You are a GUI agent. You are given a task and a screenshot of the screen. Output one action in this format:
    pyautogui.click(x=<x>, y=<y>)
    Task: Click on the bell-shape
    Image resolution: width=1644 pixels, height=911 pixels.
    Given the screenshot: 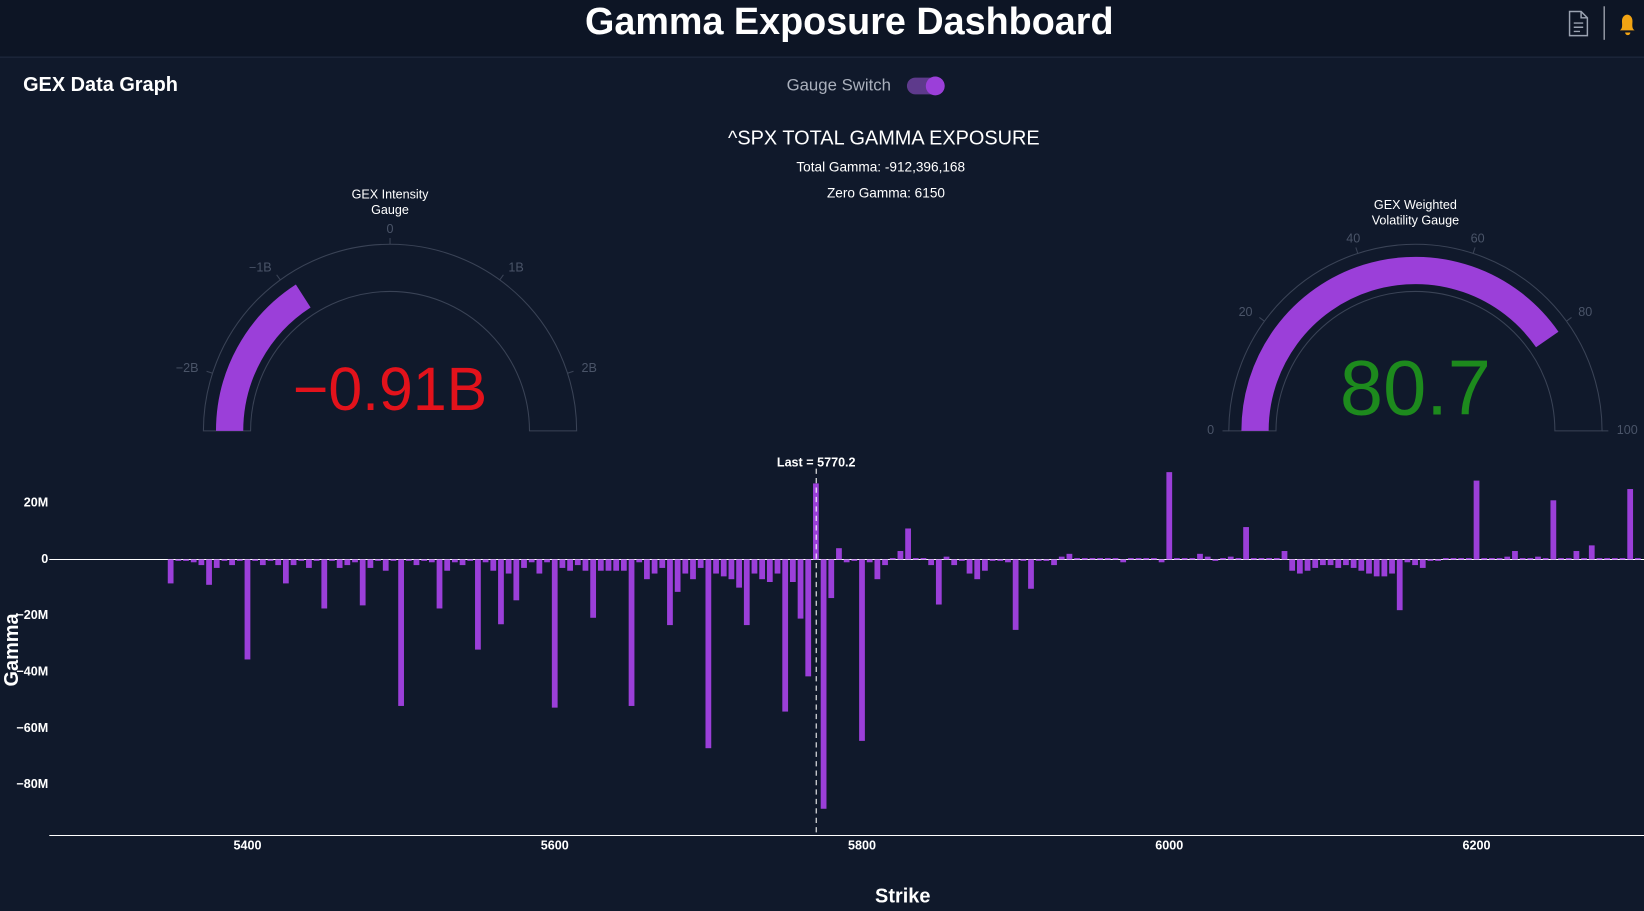 What is the action you would take?
    pyautogui.click(x=1627, y=25)
    